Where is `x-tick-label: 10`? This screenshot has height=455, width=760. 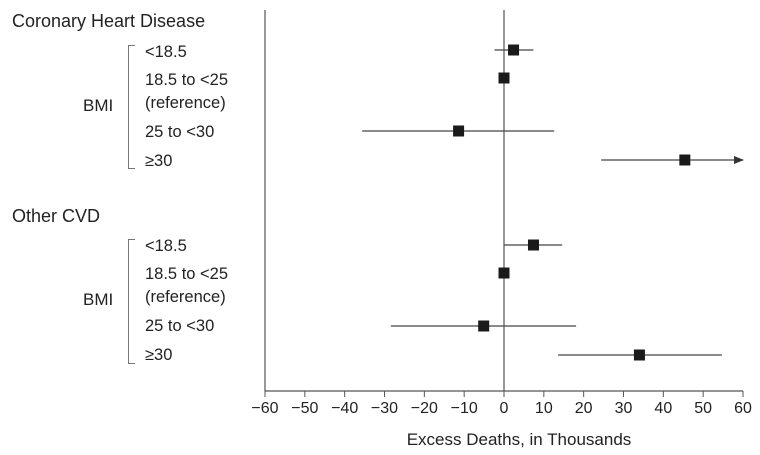 x-tick-label: 10 is located at coordinates (544, 408).